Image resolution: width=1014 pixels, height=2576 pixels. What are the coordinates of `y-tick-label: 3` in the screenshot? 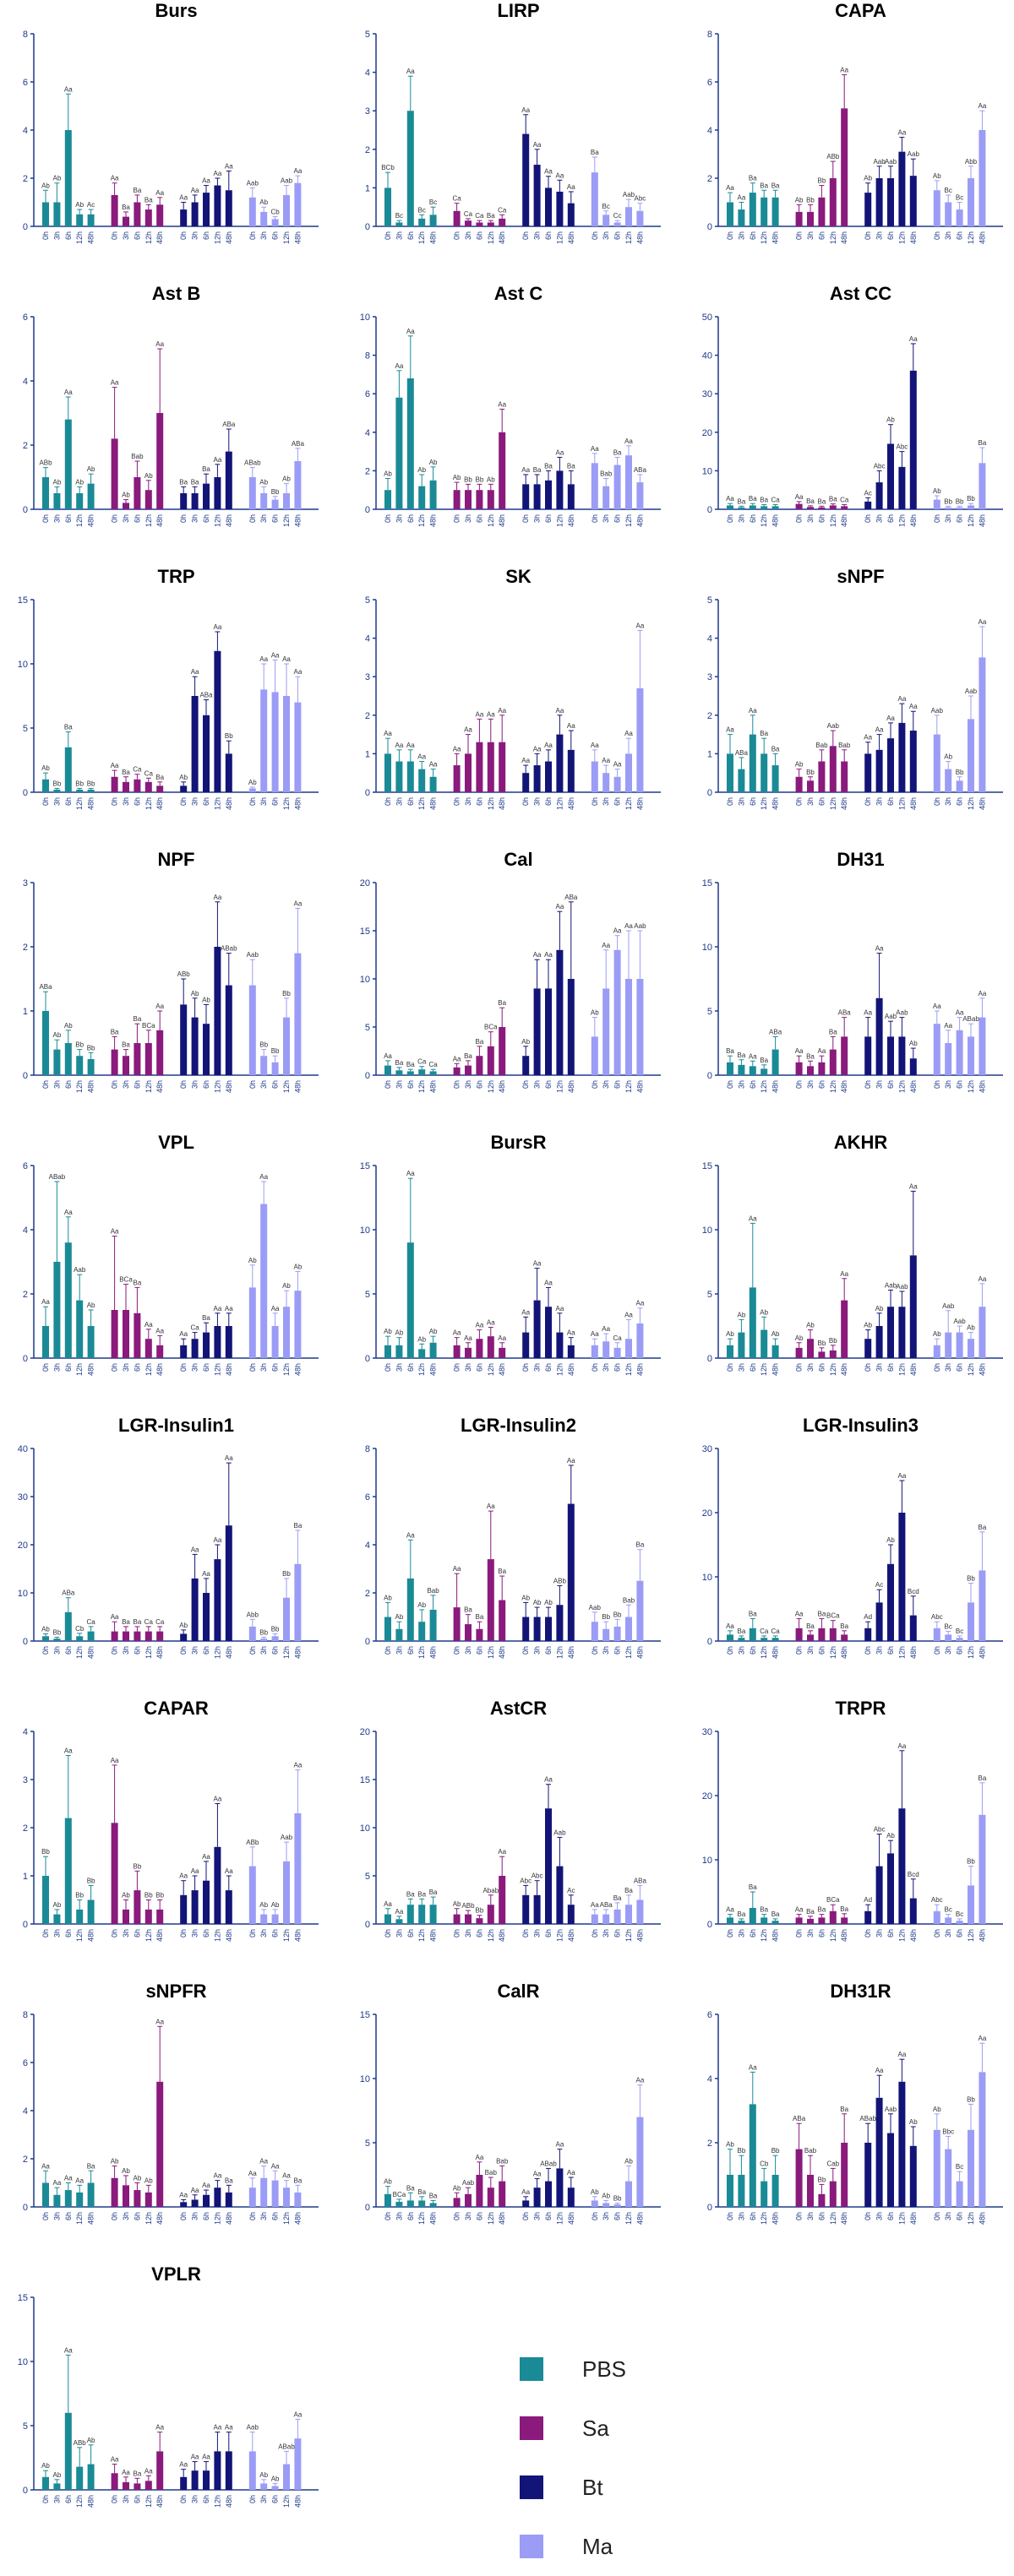 It's located at (709, 677).